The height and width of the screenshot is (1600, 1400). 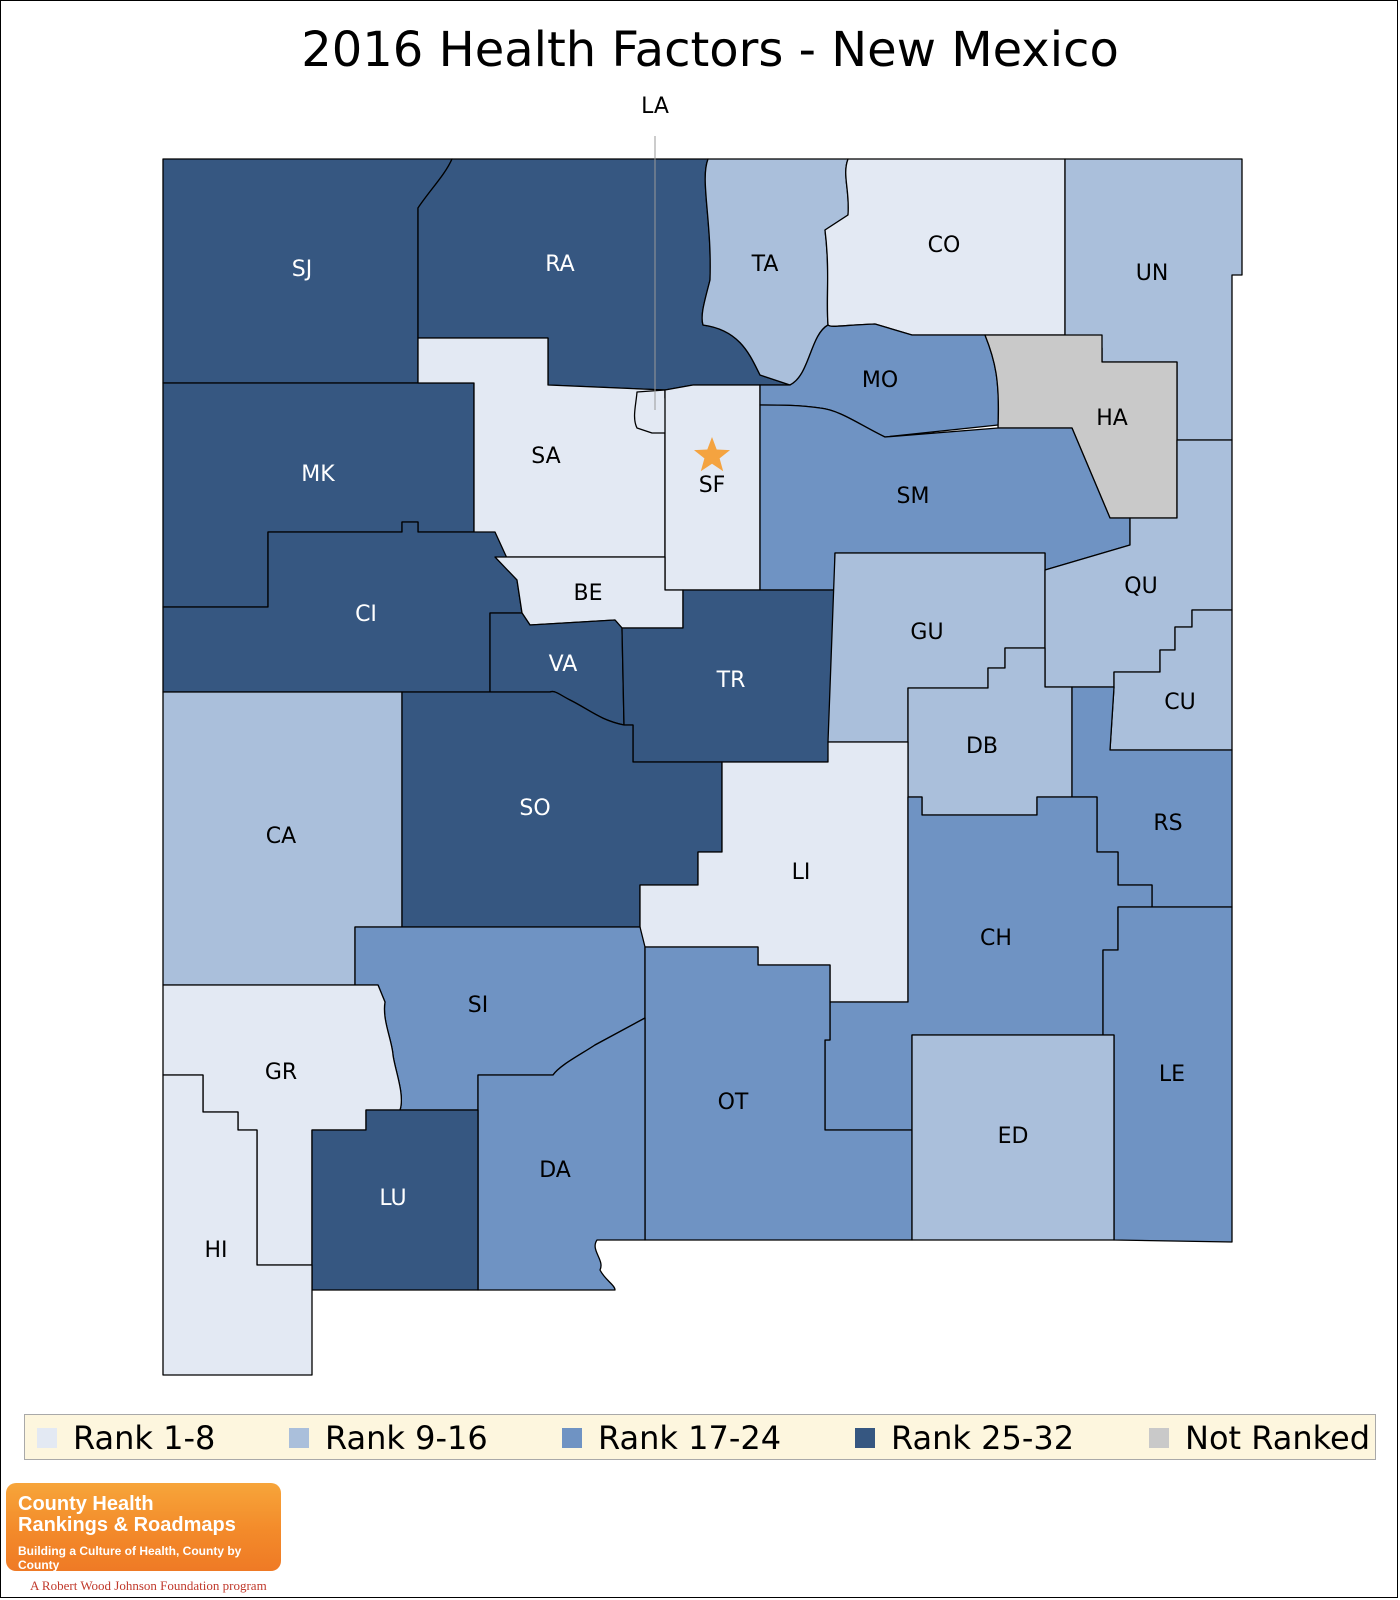 I want to click on county-hi, so click(x=237, y=1225).